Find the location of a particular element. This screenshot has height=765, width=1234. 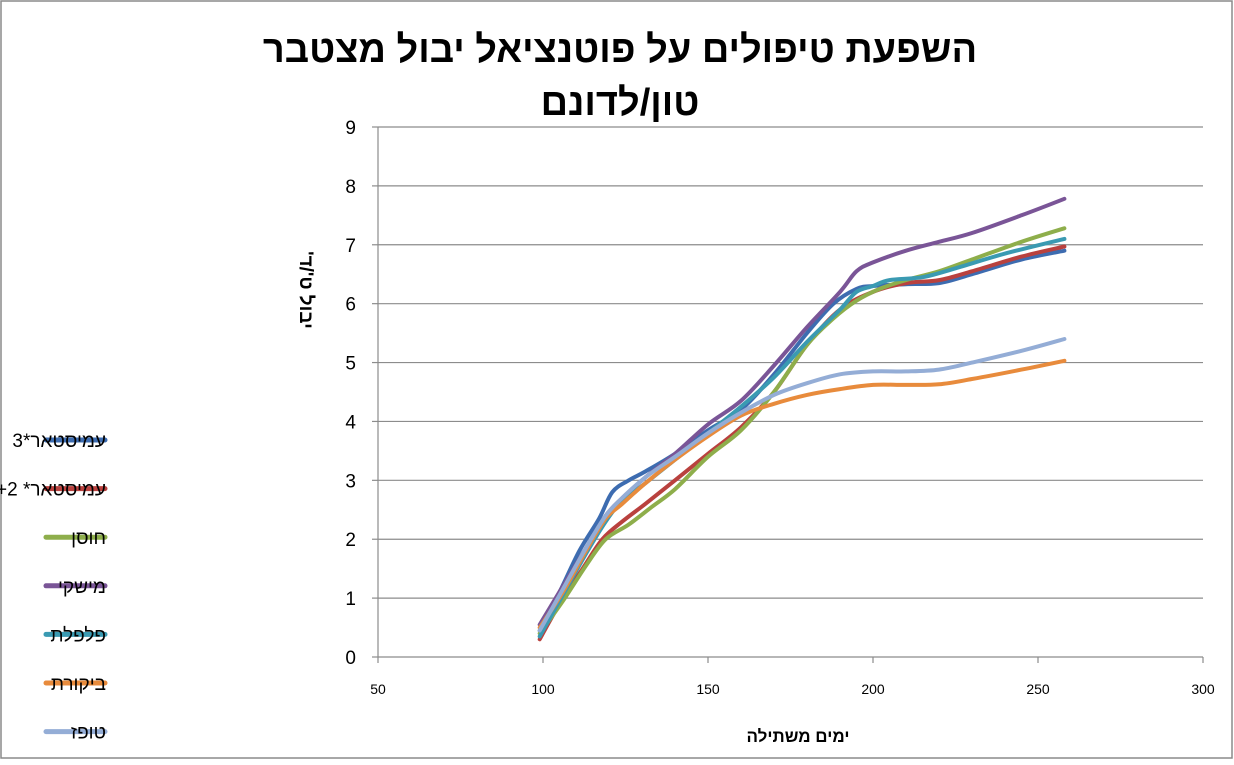

legend-label-3: מישקי is located at coordinates (82, 587).